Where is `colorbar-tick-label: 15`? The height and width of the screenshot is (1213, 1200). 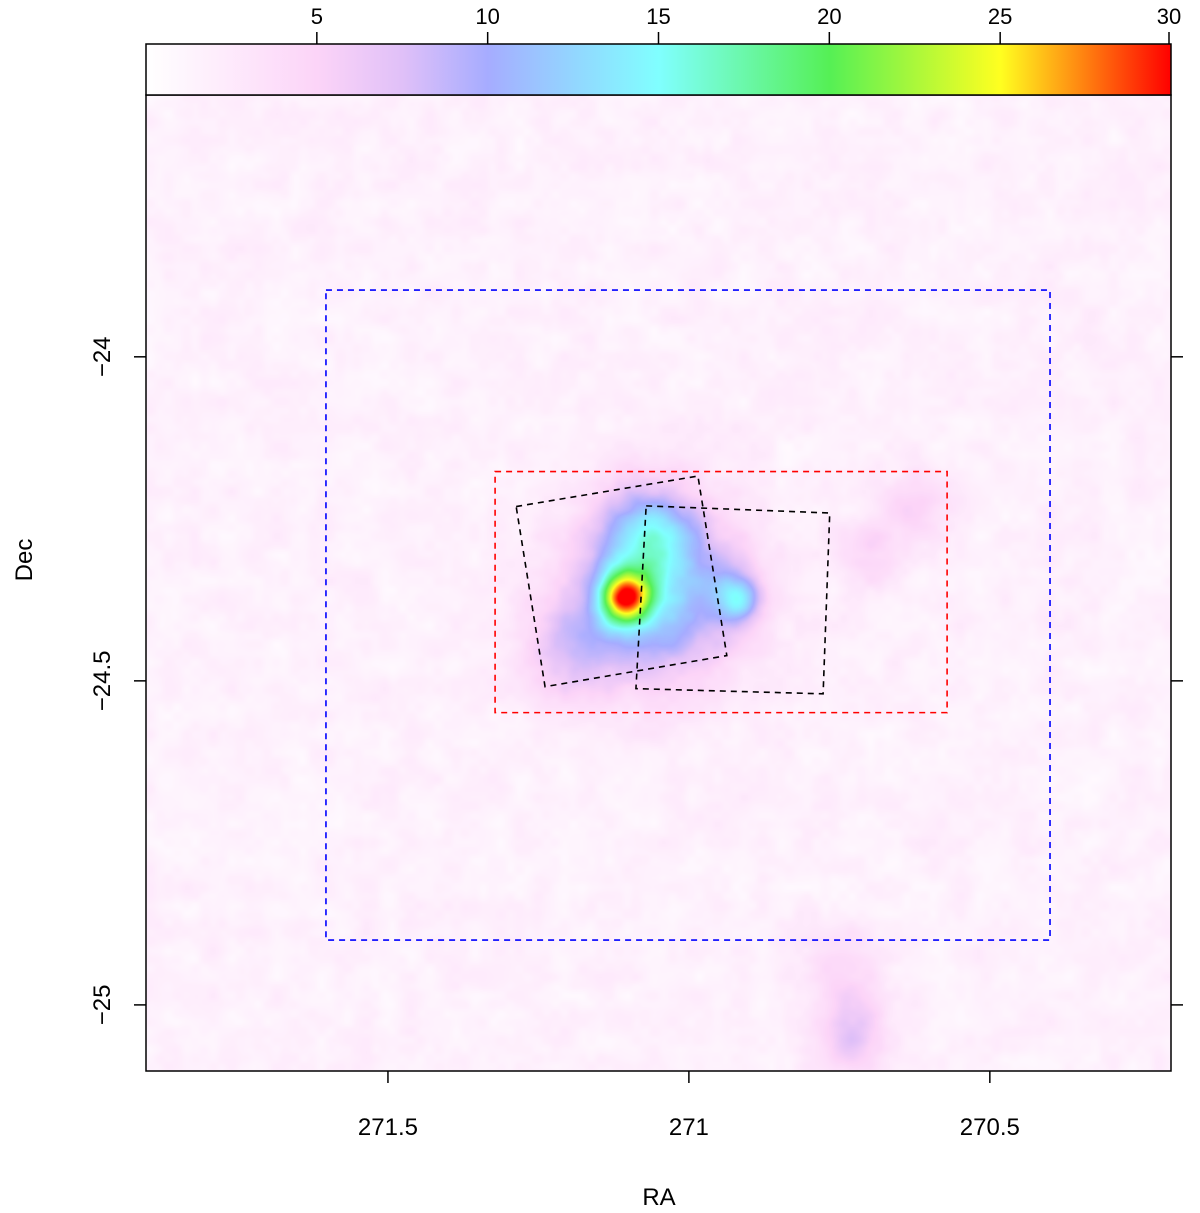
colorbar-tick-label: 15 is located at coordinates (658, 16).